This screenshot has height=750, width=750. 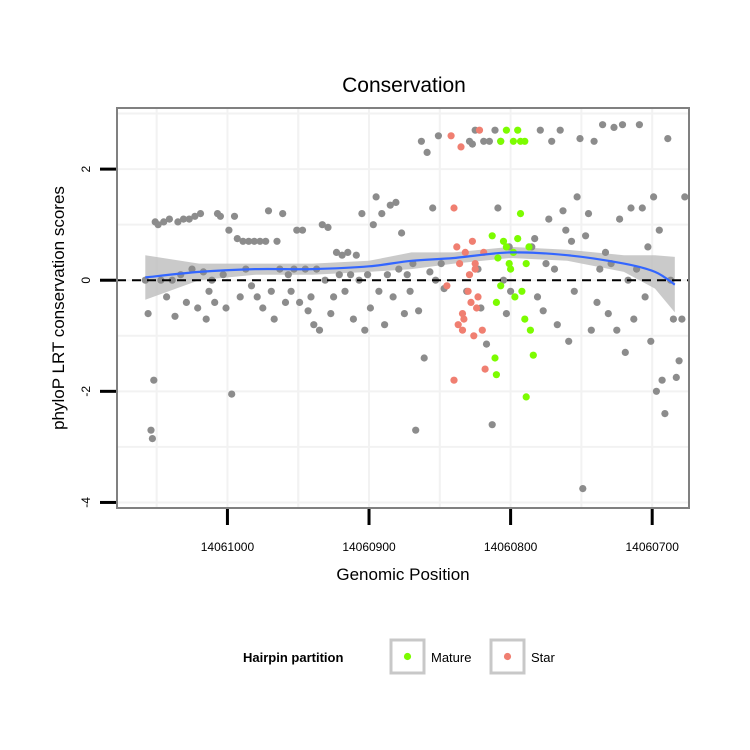 What do you see at coordinates (97, 336) in the screenshot?
I see `y-axis: -4 -2 0 2` at bounding box center [97, 336].